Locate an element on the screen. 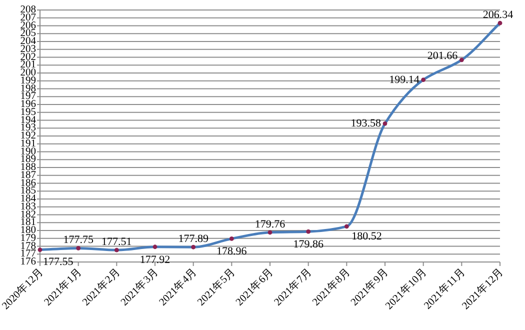 The image size is (525, 330). data-label: 179.86 is located at coordinates (308, 244).